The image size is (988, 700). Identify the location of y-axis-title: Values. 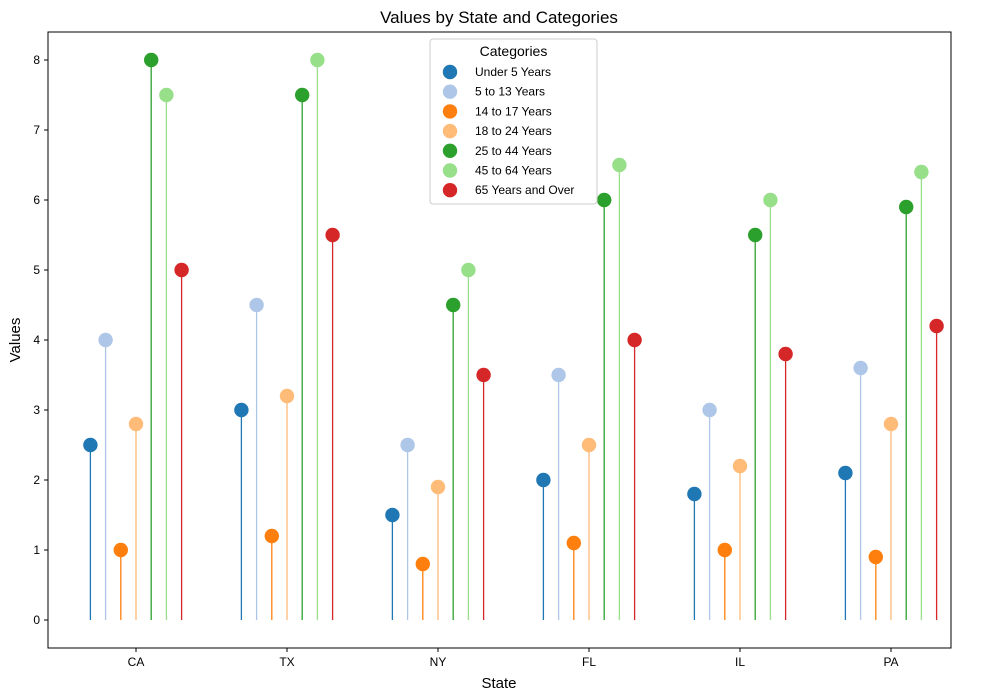
(15, 340).